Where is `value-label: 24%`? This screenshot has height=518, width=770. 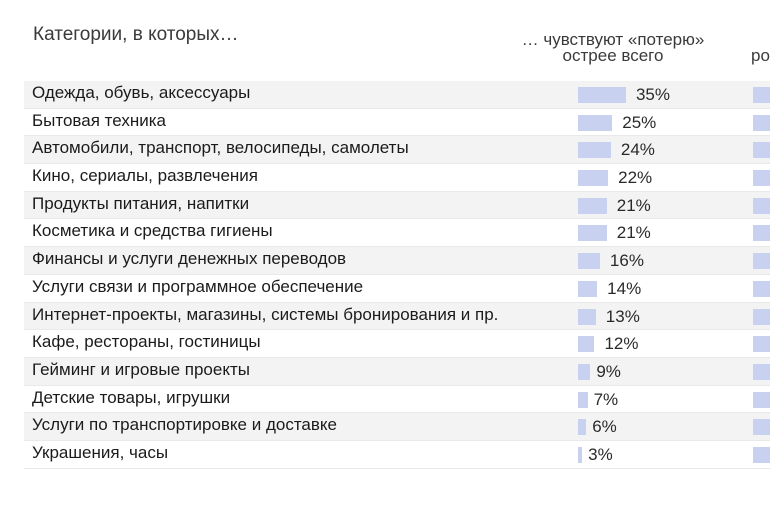 value-label: 24% is located at coordinates (637, 150).